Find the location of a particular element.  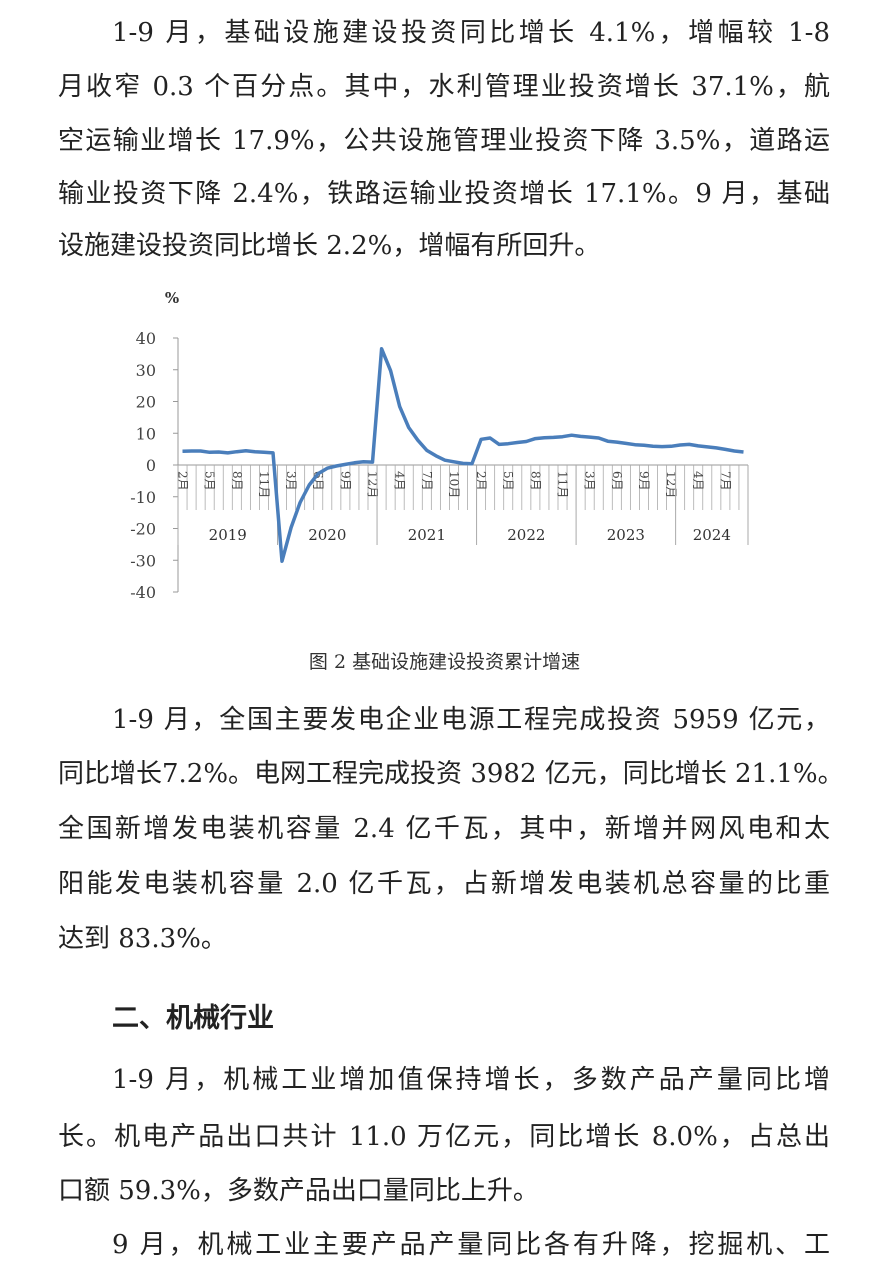

x-year-label: 2019 is located at coordinates (228, 535).